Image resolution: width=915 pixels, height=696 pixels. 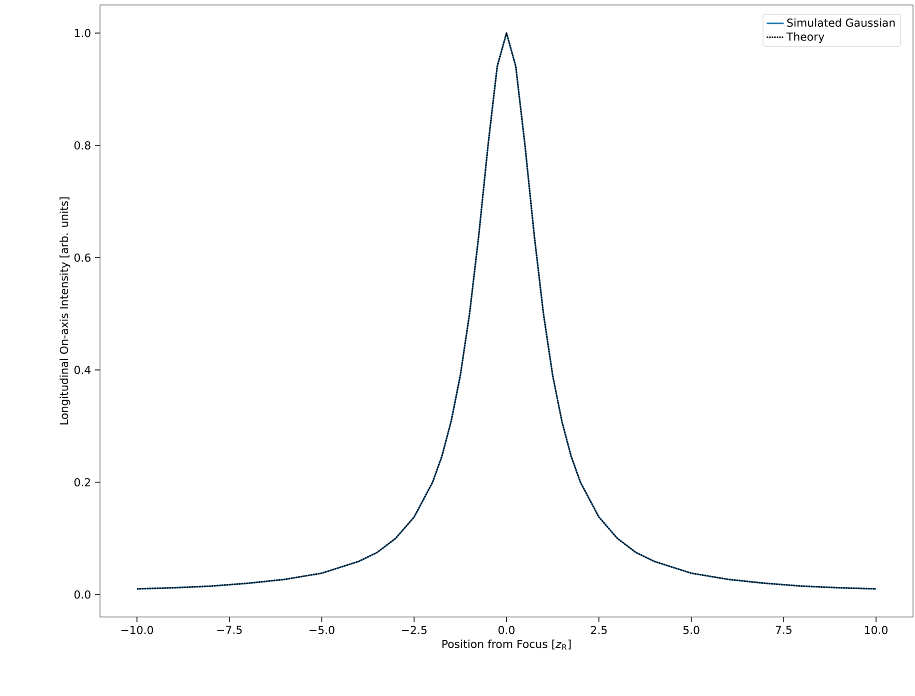 I want to click on x-tick-label: 2.5, so click(x=598, y=630).